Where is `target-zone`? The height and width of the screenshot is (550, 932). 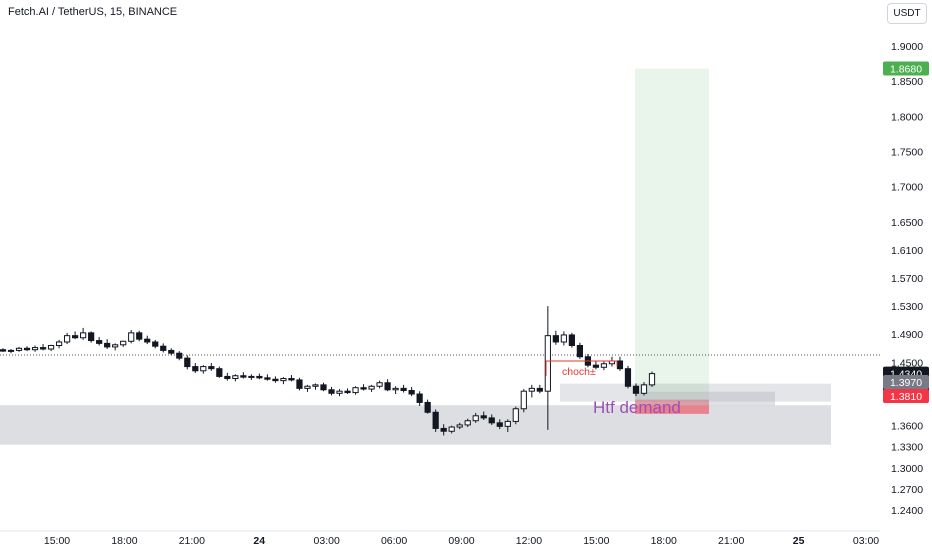 target-zone is located at coordinates (672, 234).